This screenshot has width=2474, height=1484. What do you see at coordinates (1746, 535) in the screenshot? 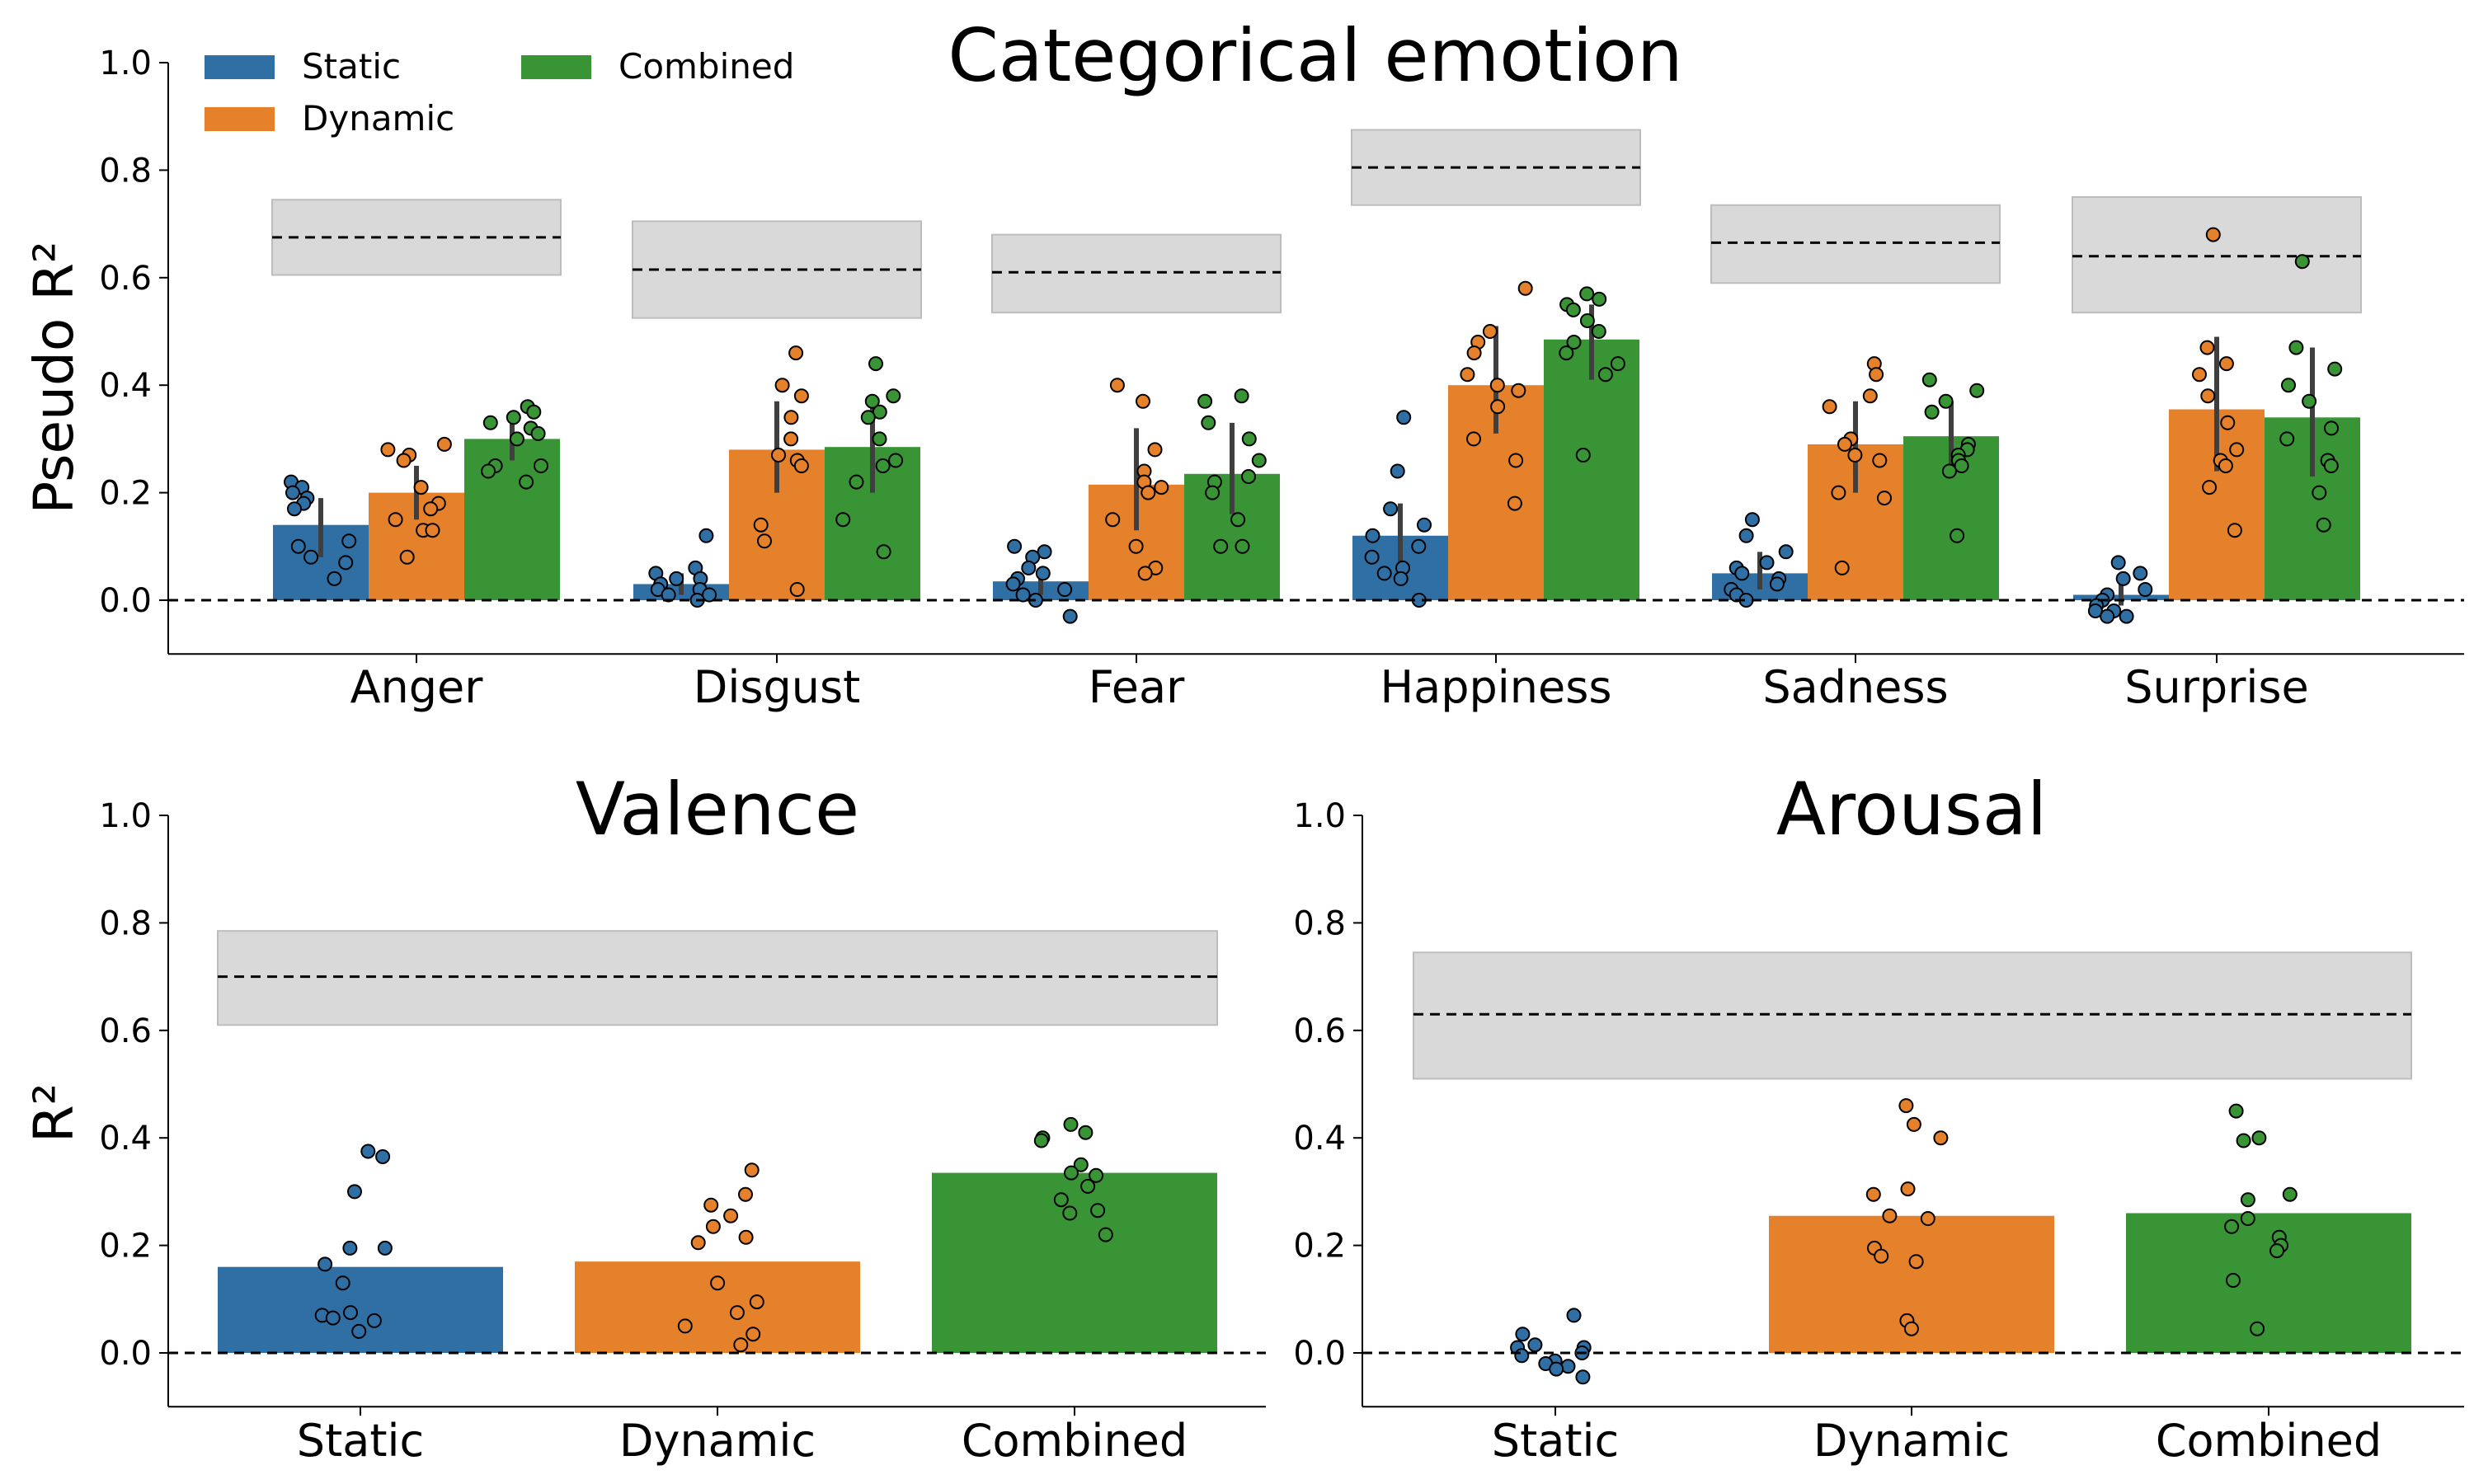
I see `point-static-sadness` at bounding box center [1746, 535].